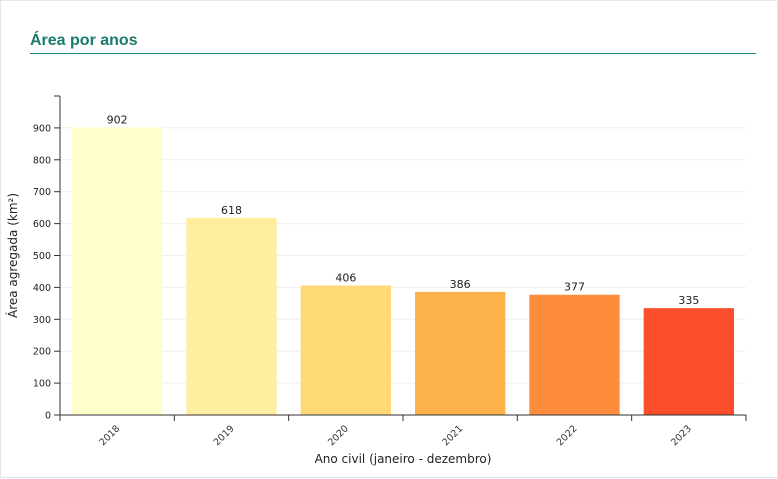 Image resolution: width=778 pixels, height=479 pixels. Describe the element at coordinates (345, 277) in the screenshot. I see `value-label: 406` at that location.